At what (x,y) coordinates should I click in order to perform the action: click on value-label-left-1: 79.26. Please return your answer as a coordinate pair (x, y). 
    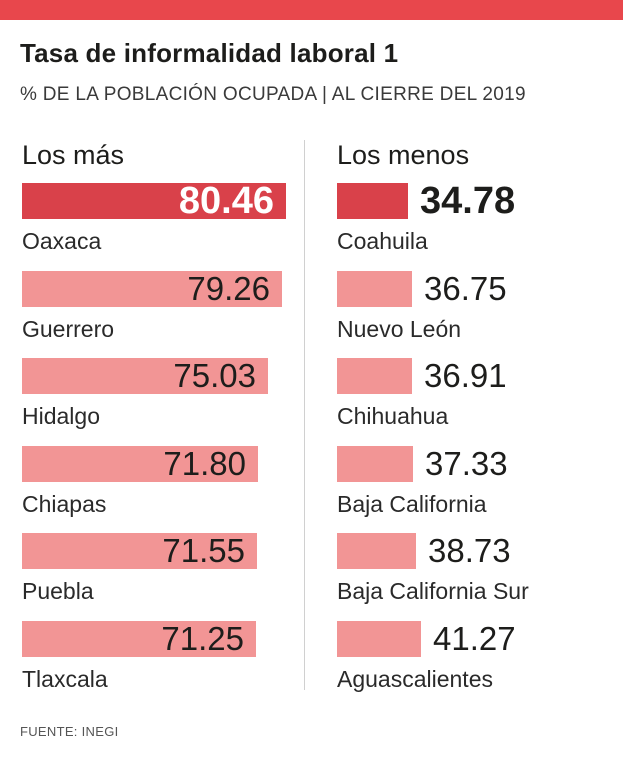
    Looking at the image, I should click on (228, 288).